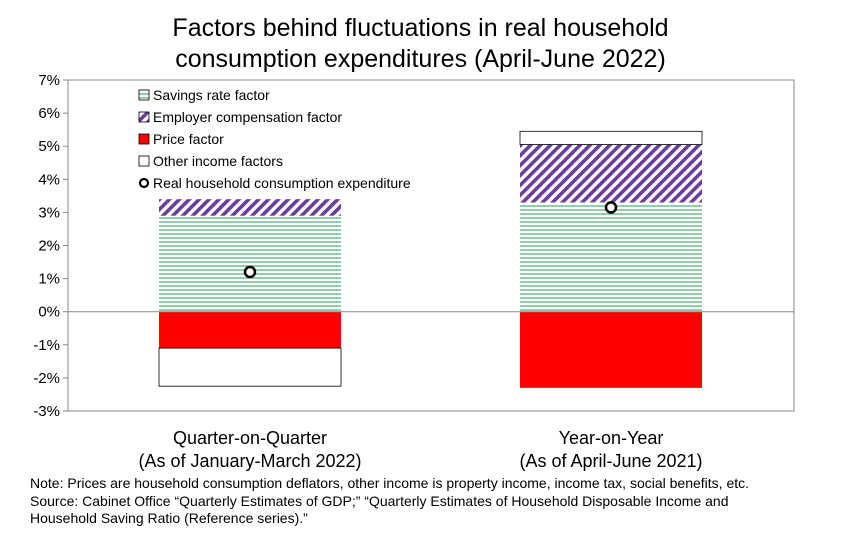  Describe the element at coordinates (211, 95) in the screenshot. I see `legend-label: Savings rate factor` at that location.